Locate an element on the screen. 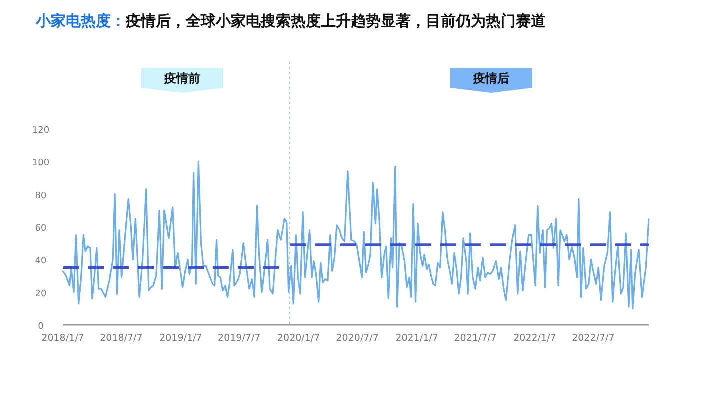  x-tick-label: 2021/7/7 is located at coordinates (475, 338).